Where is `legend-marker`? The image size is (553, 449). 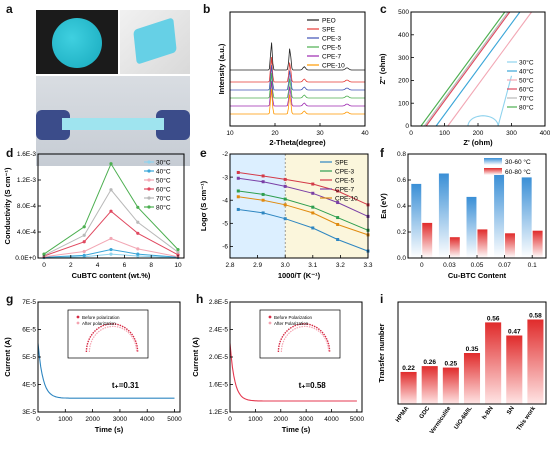
legend-marker is located at coordinates (149, 189).